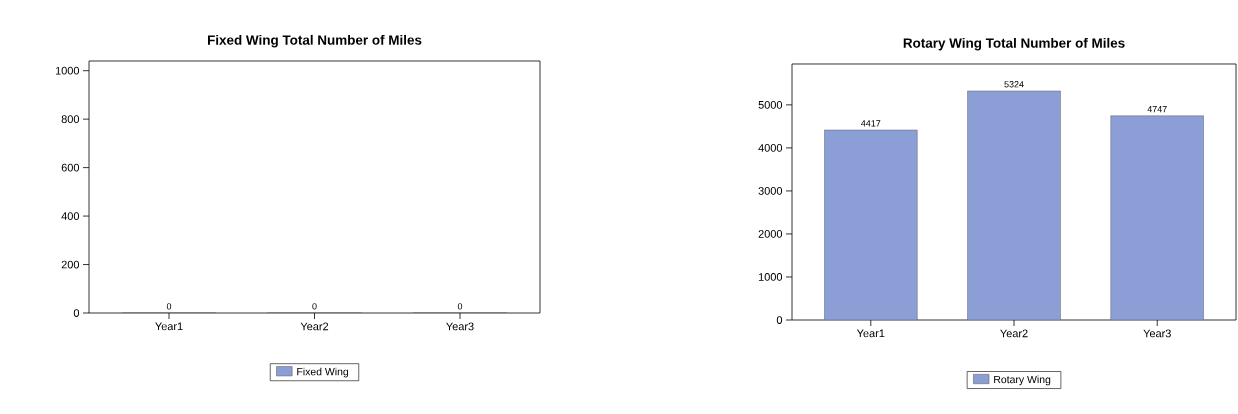 This screenshot has height=414, width=1238. Describe the element at coordinates (1014, 44) in the screenshot. I see `chart-title: Rotary Wing Total Number of Miles` at that location.